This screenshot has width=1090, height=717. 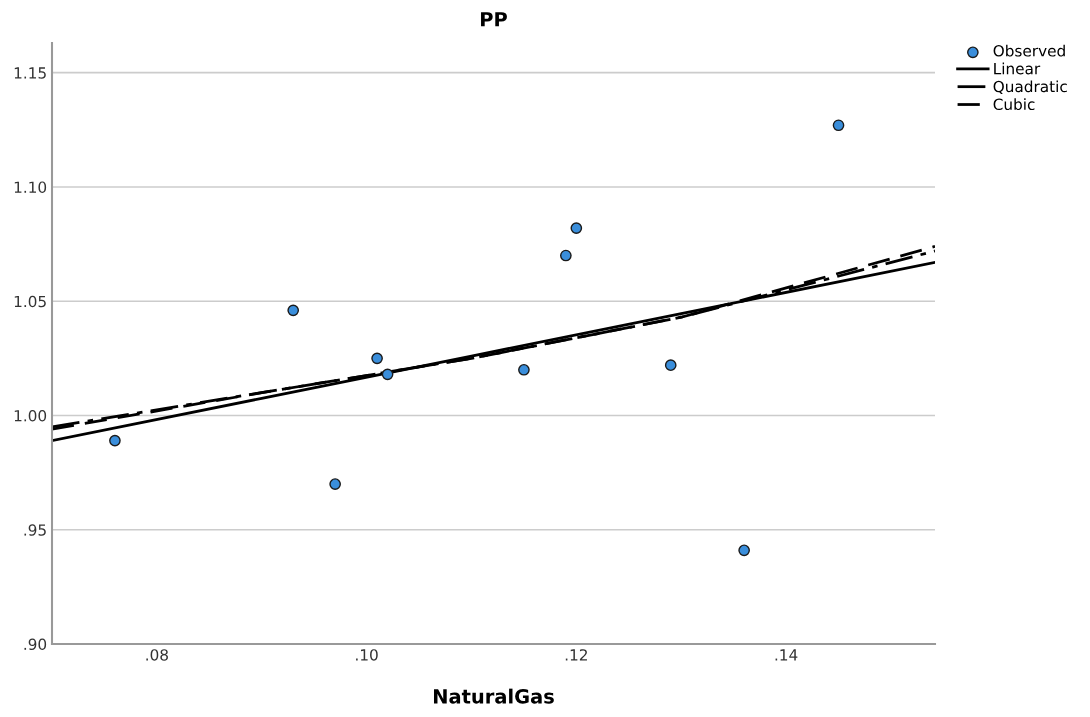 I want to click on y-tick-label: .90, so click(x=35, y=644).